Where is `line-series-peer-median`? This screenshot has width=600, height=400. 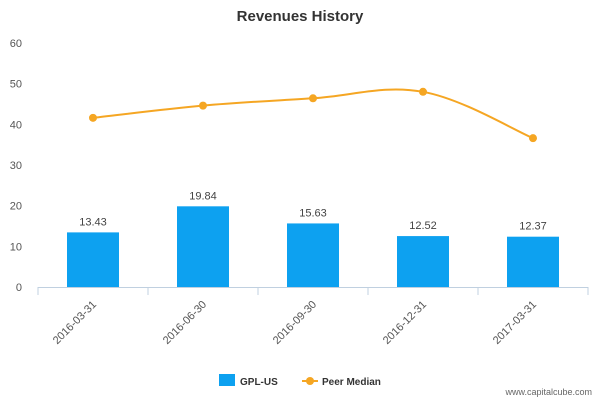
line-series-peer-median is located at coordinates (313, 115).